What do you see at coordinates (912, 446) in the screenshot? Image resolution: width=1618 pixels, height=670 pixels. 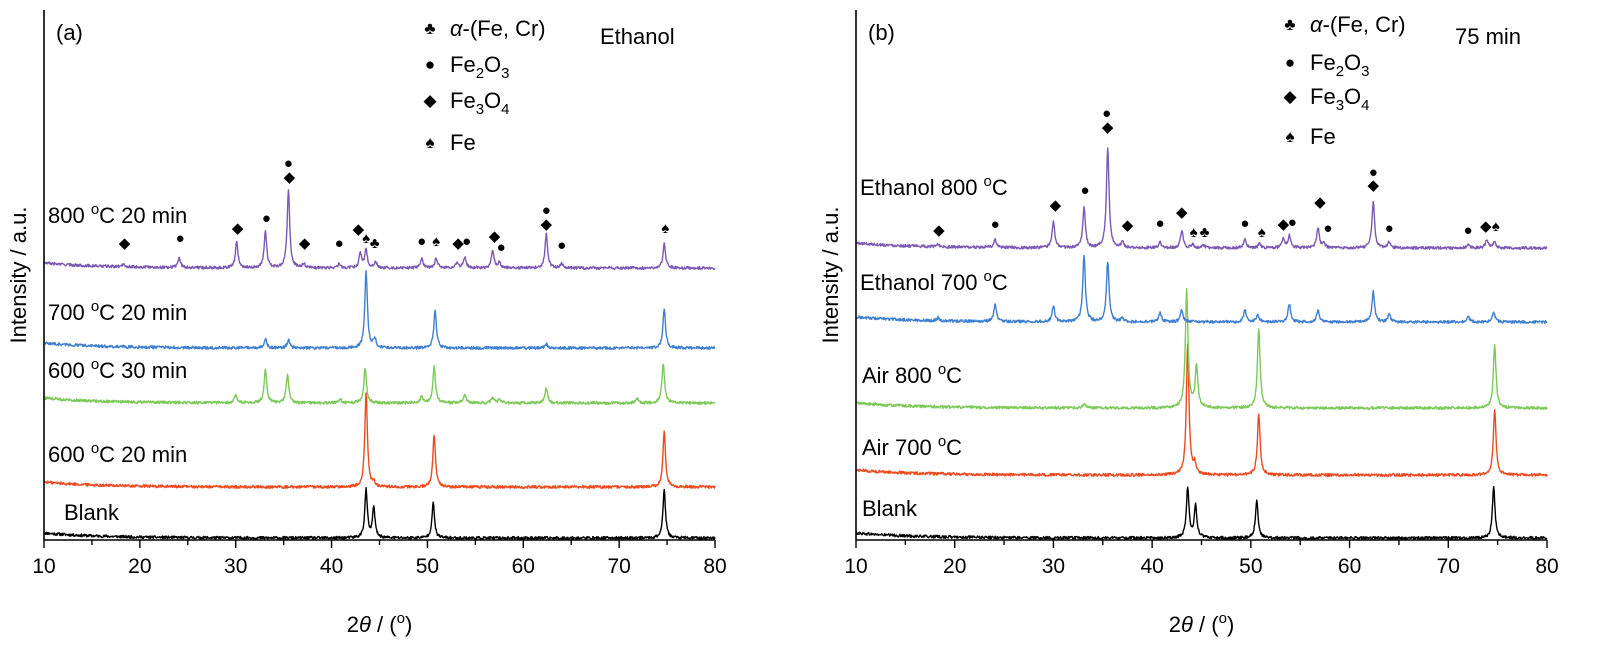 I see `trace-label: Air 700 oC` at bounding box center [912, 446].